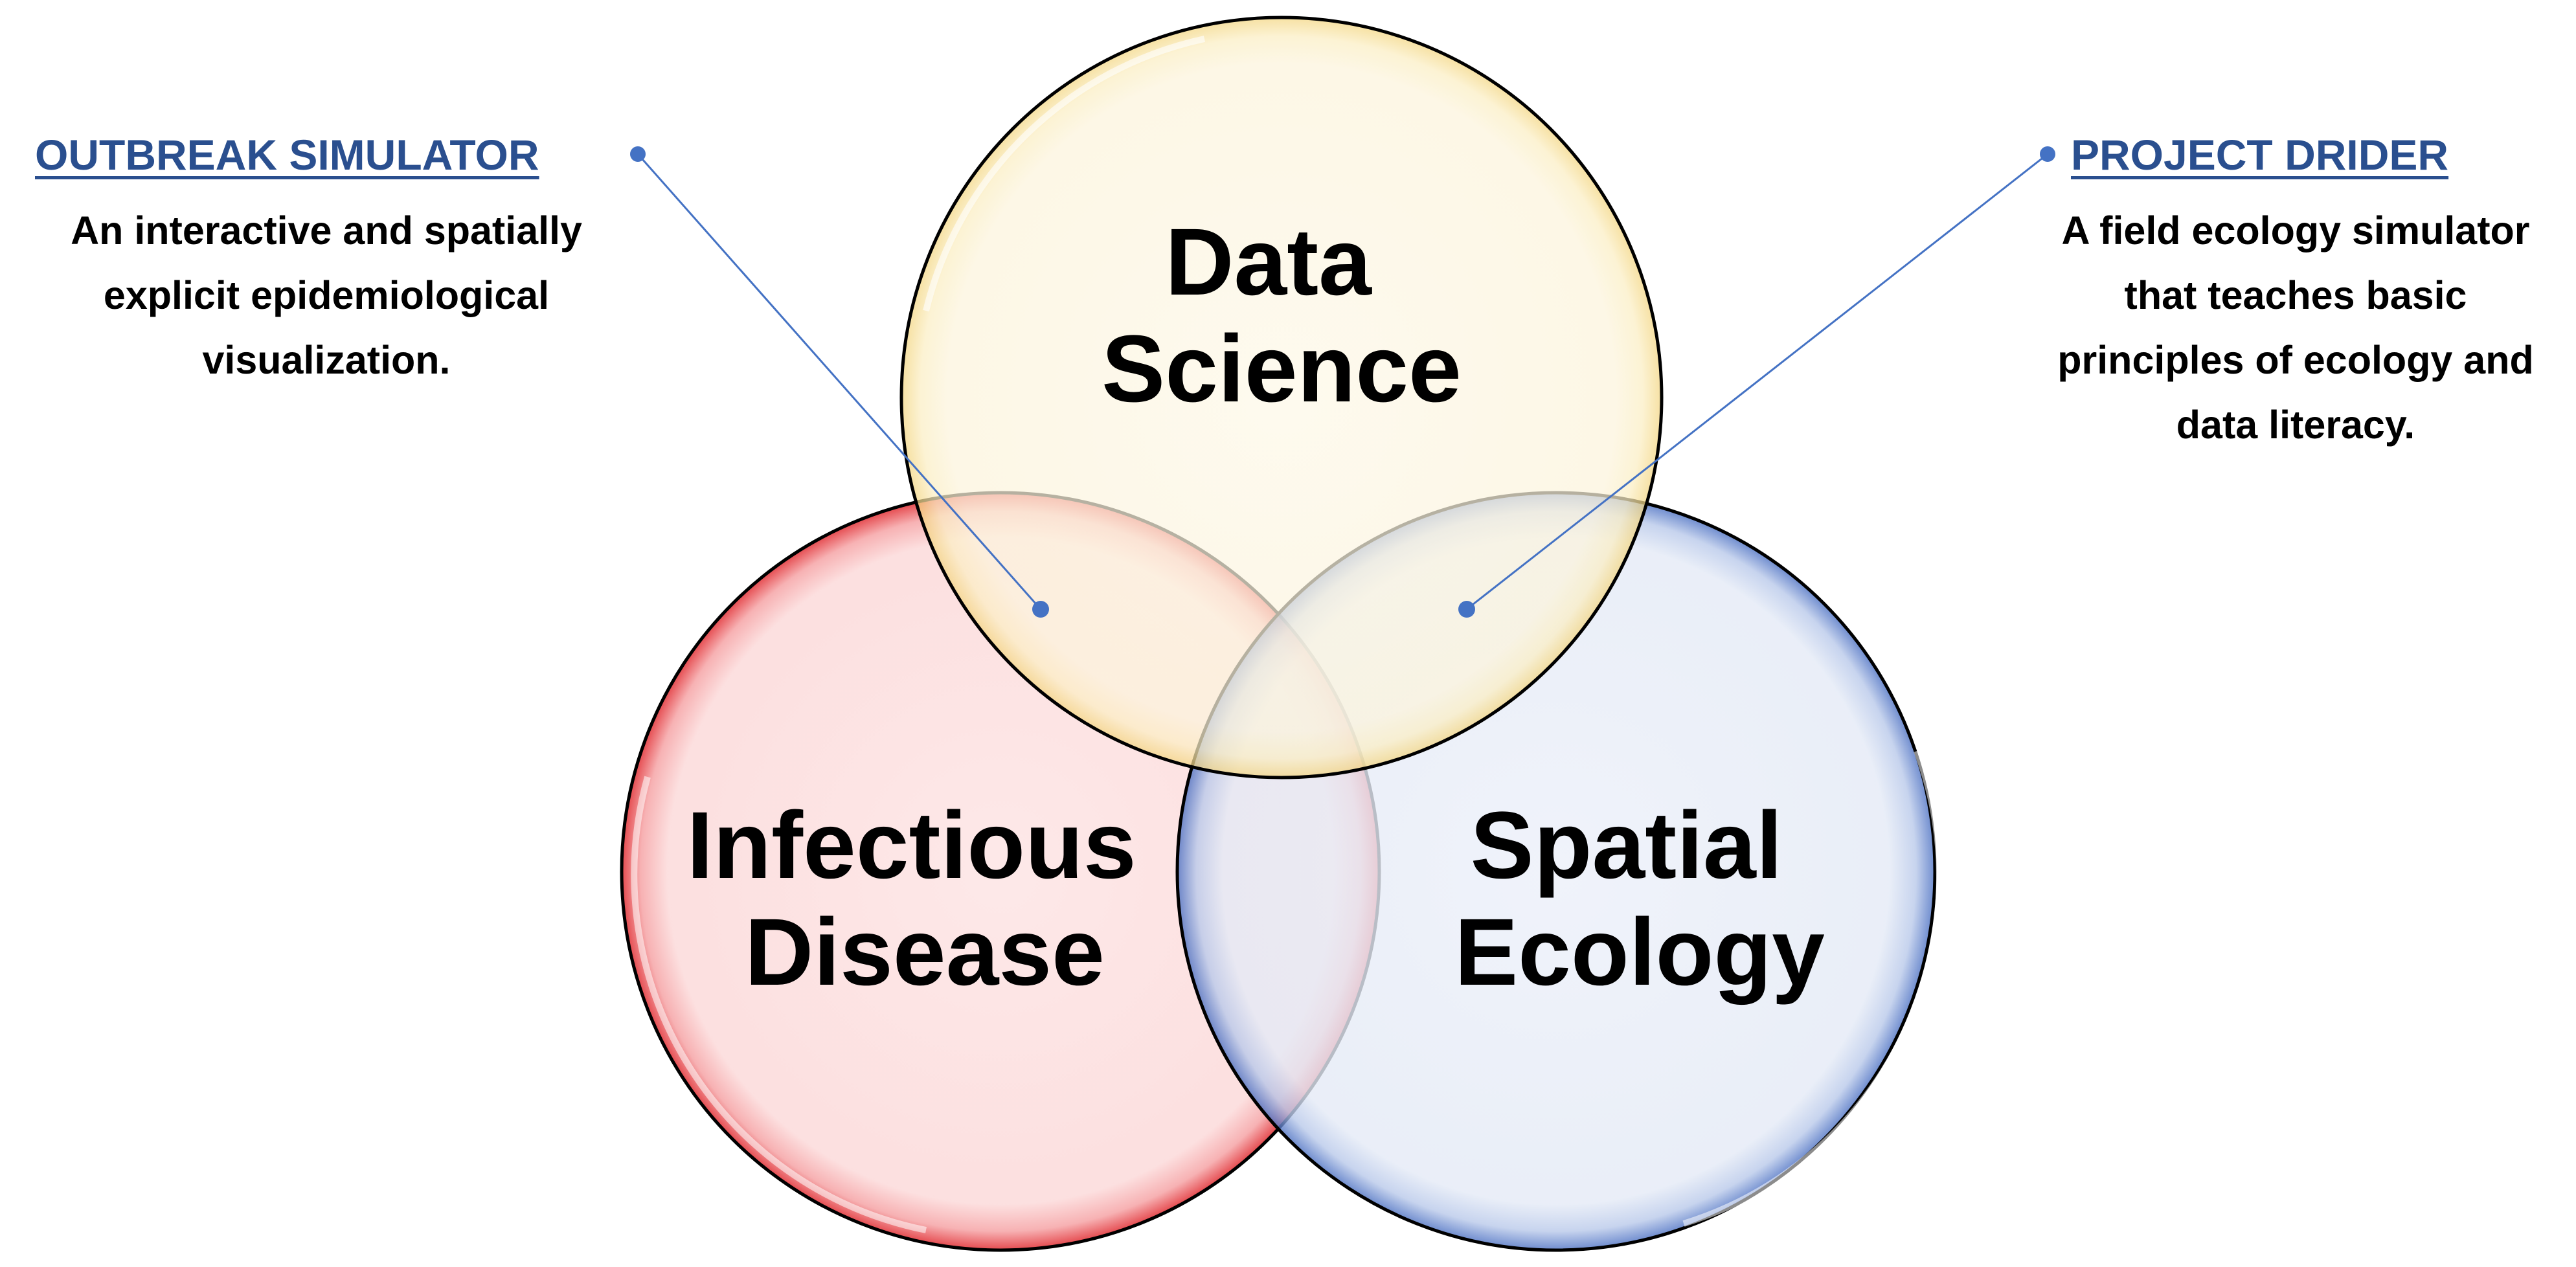 The image size is (2576, 1267). Describe the element at coordinates (1282, 369) in the screenshot. I see `data-science-label-line-2: Science` at that location.